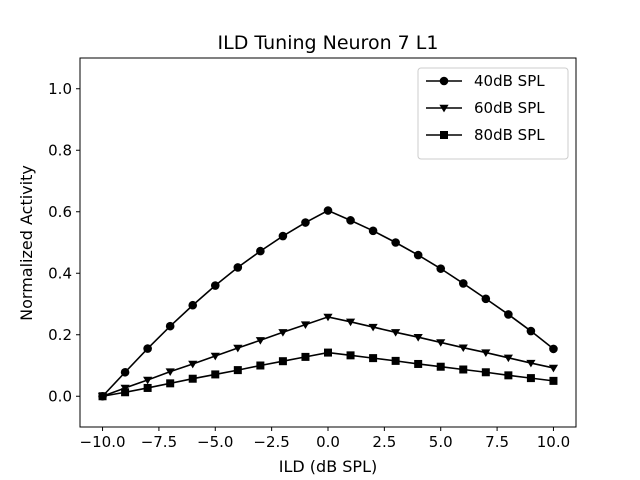 Image resolution: width=640 pixels, height=480 pixels. What do you see at coordinates (26, 243) in the screenshot?
I see `y-axis-label: Normalized Activity` at bounding box center [26, 243].